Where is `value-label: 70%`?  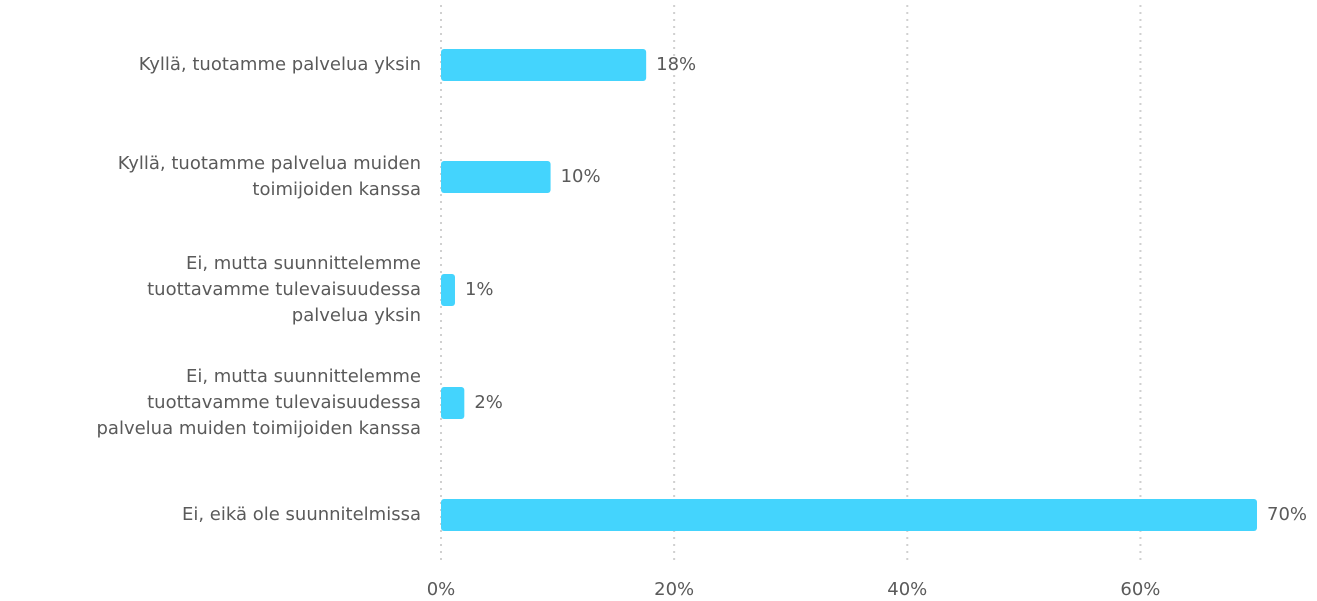
value-label: 70% is located at coordinates (1287, 514).